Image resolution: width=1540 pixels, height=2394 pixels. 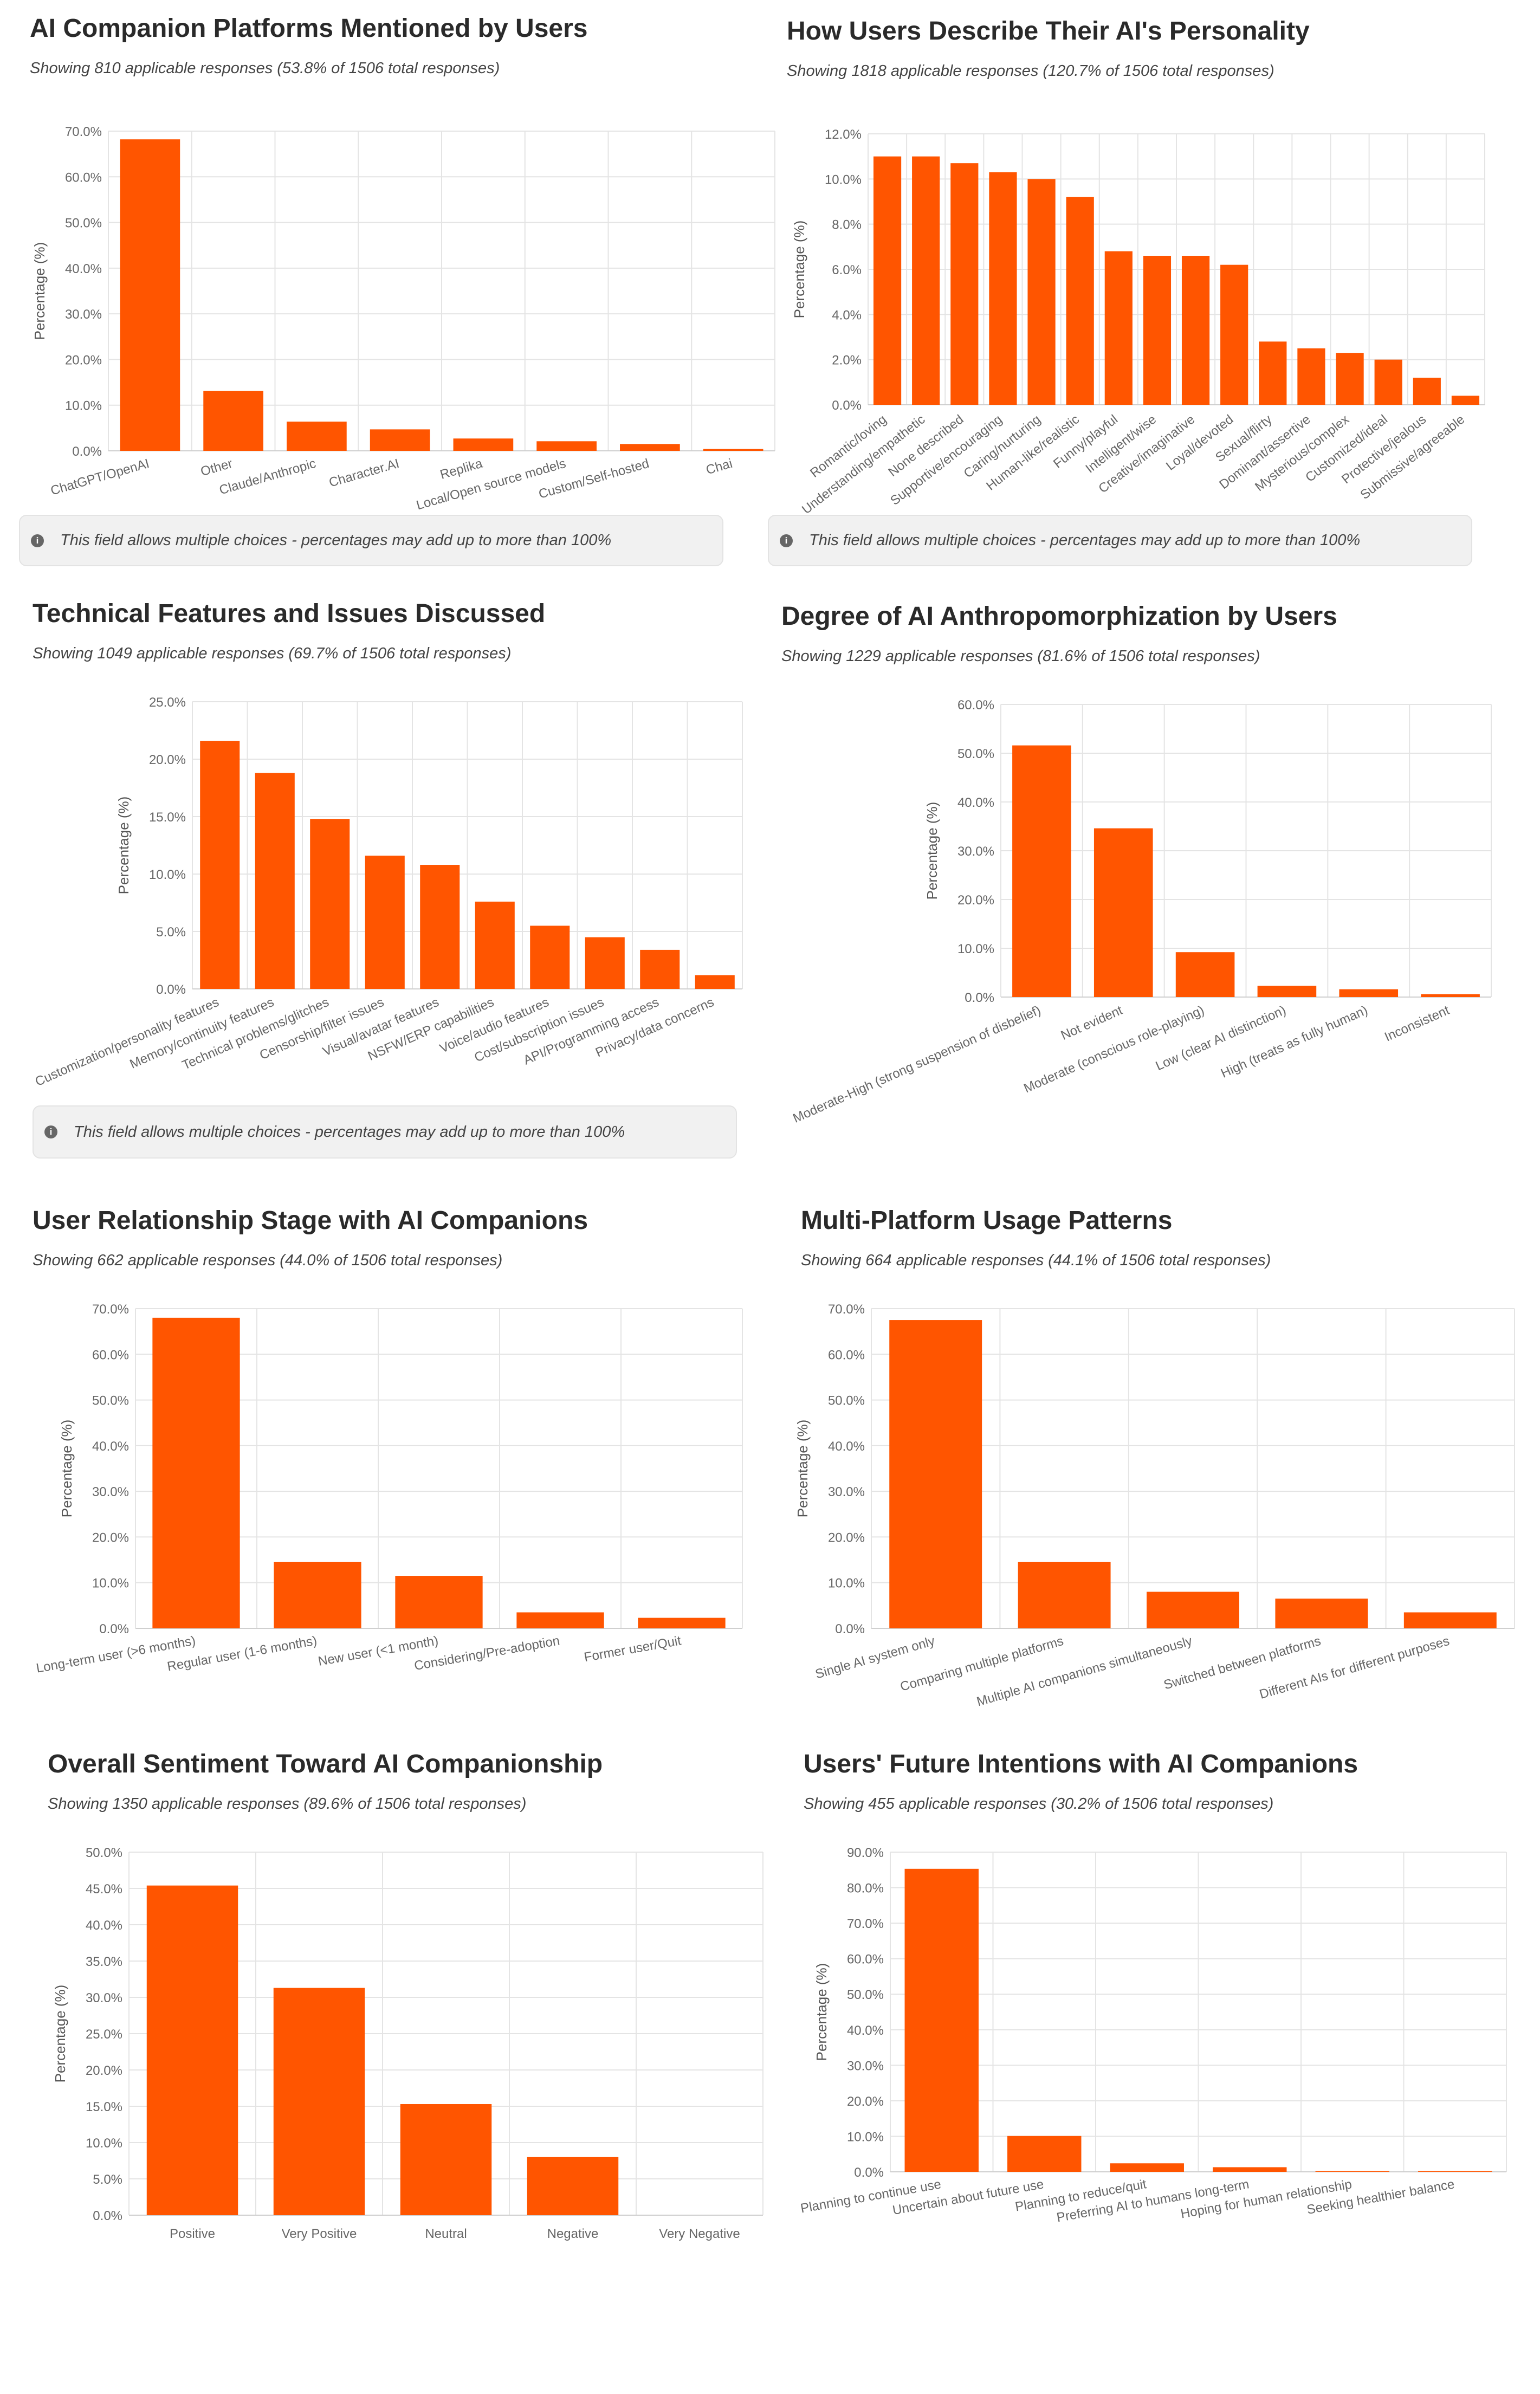 I want to click on bar-intelligent-wise, so click(x=1157, y=331).